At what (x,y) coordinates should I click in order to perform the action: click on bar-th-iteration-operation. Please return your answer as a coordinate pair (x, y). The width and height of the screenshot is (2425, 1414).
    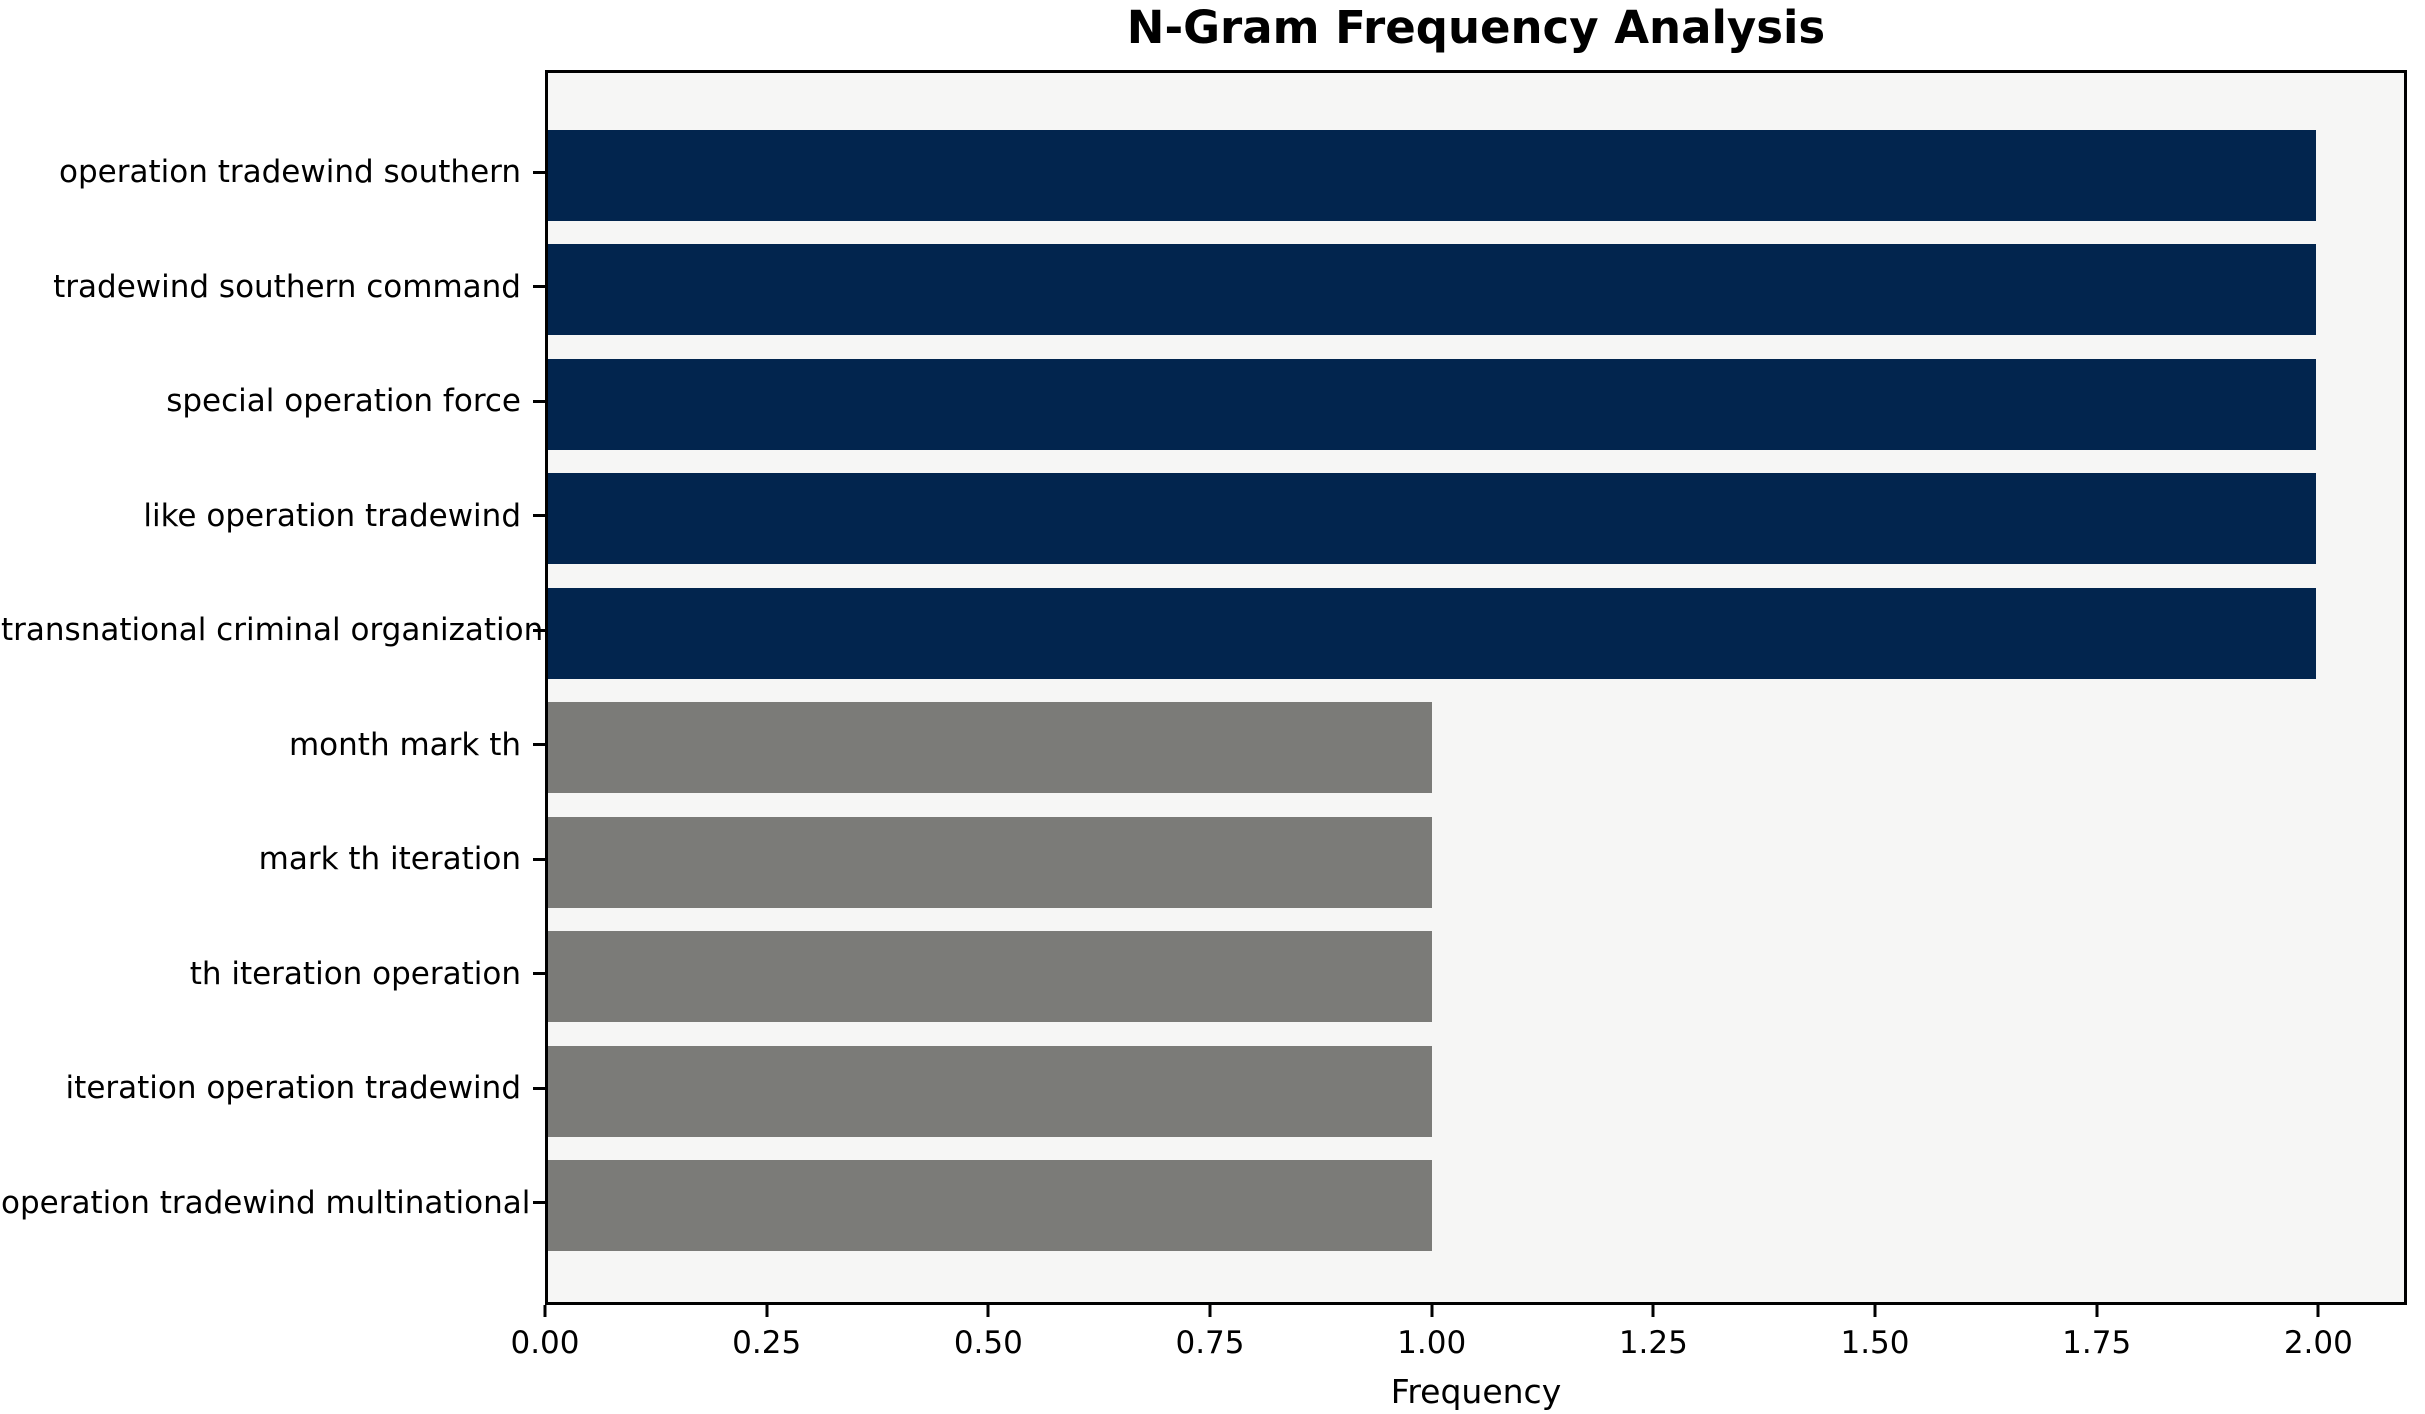
    Looking at the image, I should click on (990, 976).